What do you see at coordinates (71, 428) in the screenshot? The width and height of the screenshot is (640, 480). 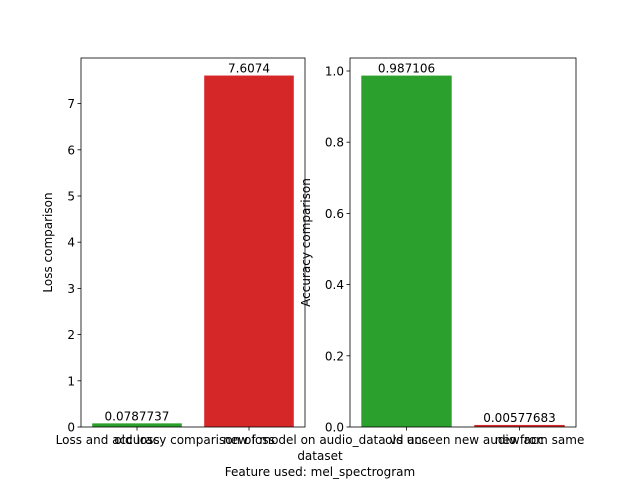 I see `y-tick-label-0-0: 0` at bounding box center [71, 428].